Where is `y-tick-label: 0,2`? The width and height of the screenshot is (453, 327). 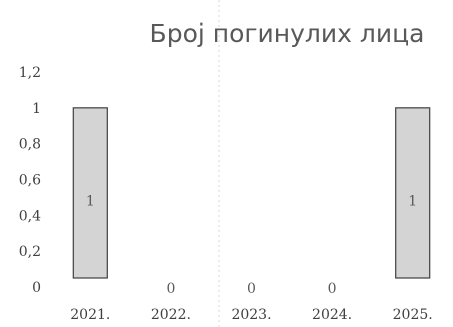
y-tick-label: 0,2 is located at coordinates (30, 252).